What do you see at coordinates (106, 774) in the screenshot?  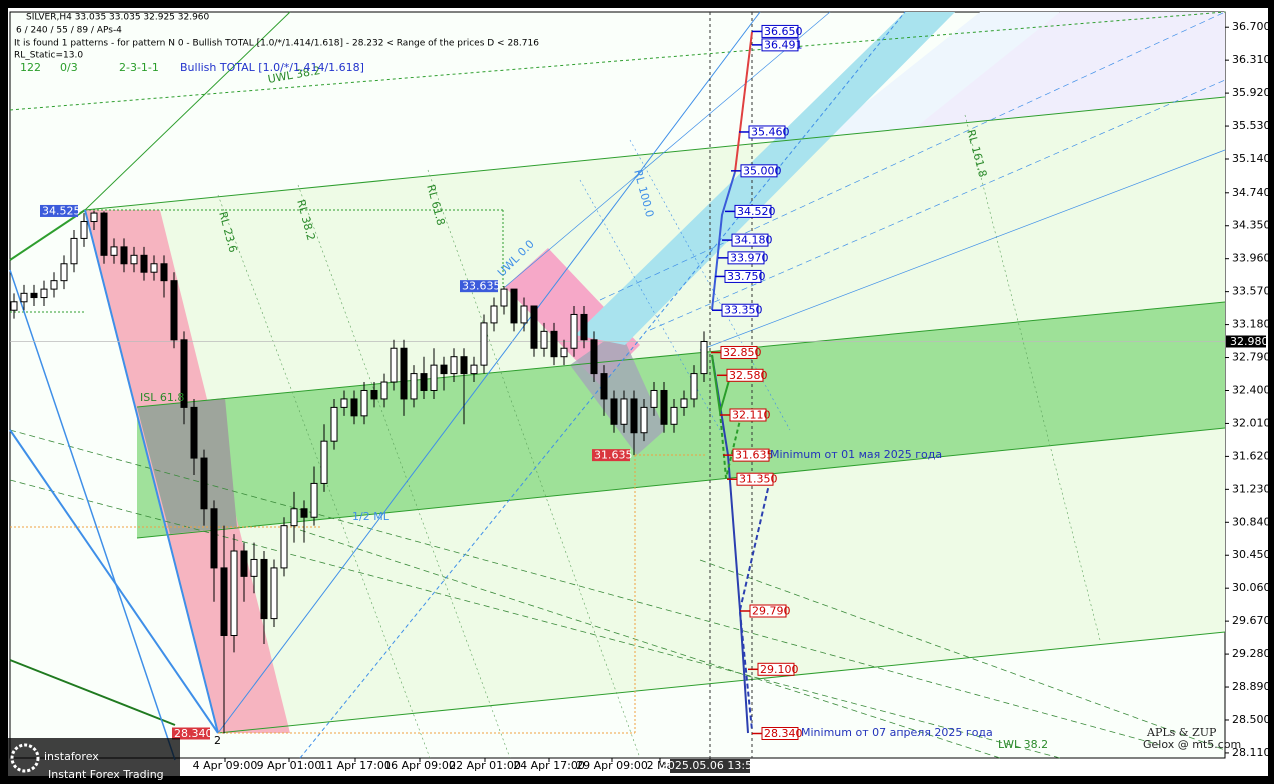 I see `logo-tagline: Instant Forex Trading` at bounding box center [106, 774].